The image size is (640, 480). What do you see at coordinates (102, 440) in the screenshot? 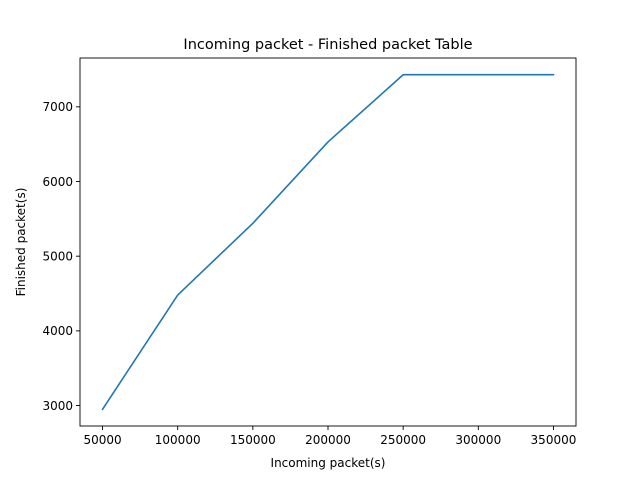
I see `x-tick-label-0: 50000` at bounding box center [102, 440].